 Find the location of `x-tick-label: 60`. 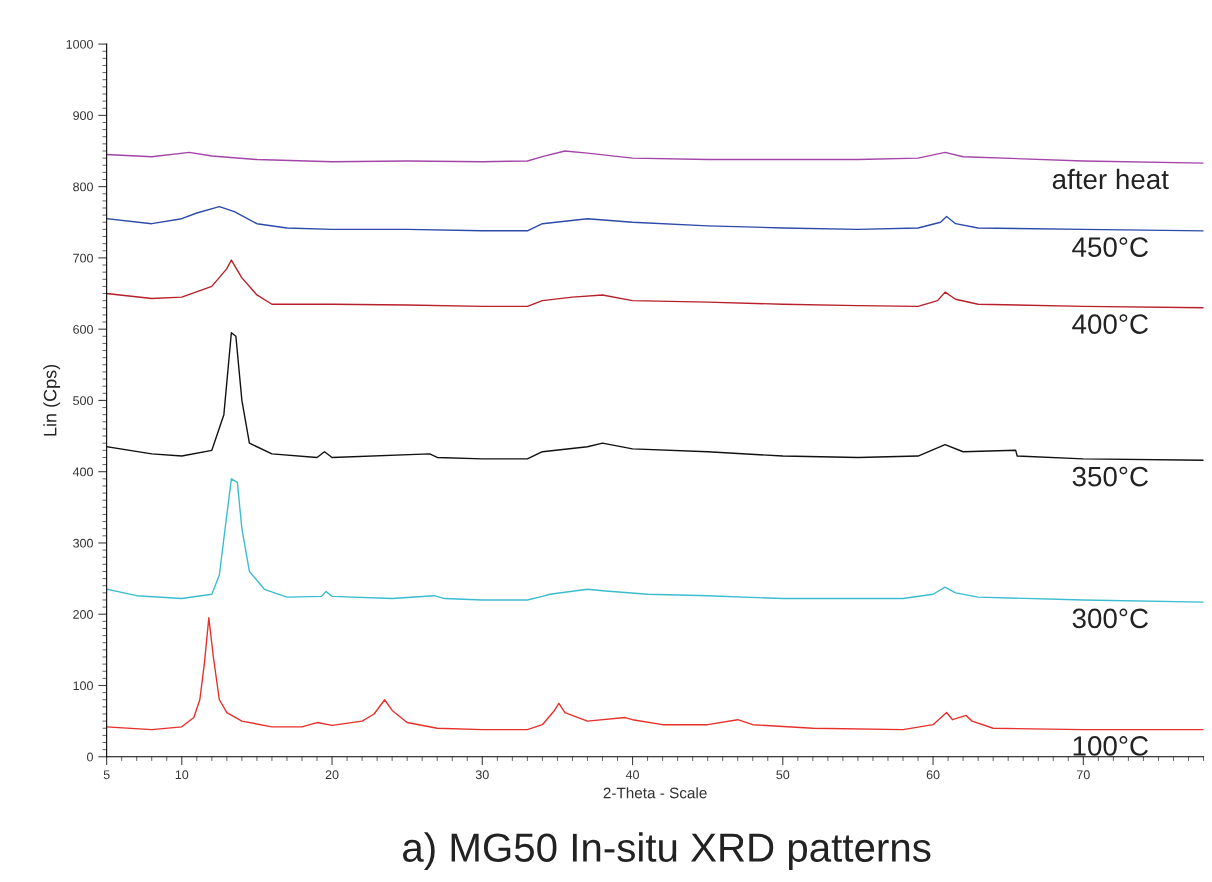

x-tick-label: 60 is located at coordinates (933, 775).